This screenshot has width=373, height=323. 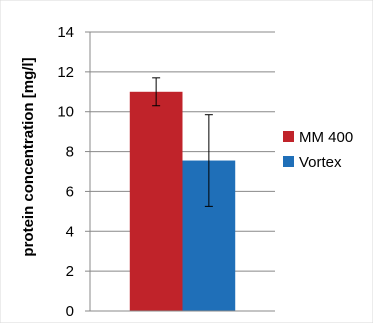 I want to click on y-tick-label: 12, so click(x=65, y=72).